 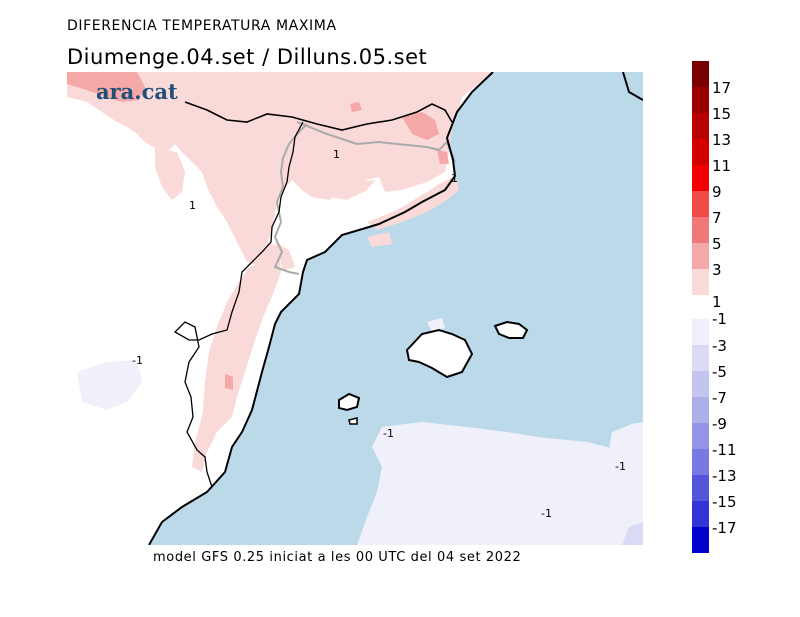 I want to click on legend-label: -7, so click(x=719, y=398).